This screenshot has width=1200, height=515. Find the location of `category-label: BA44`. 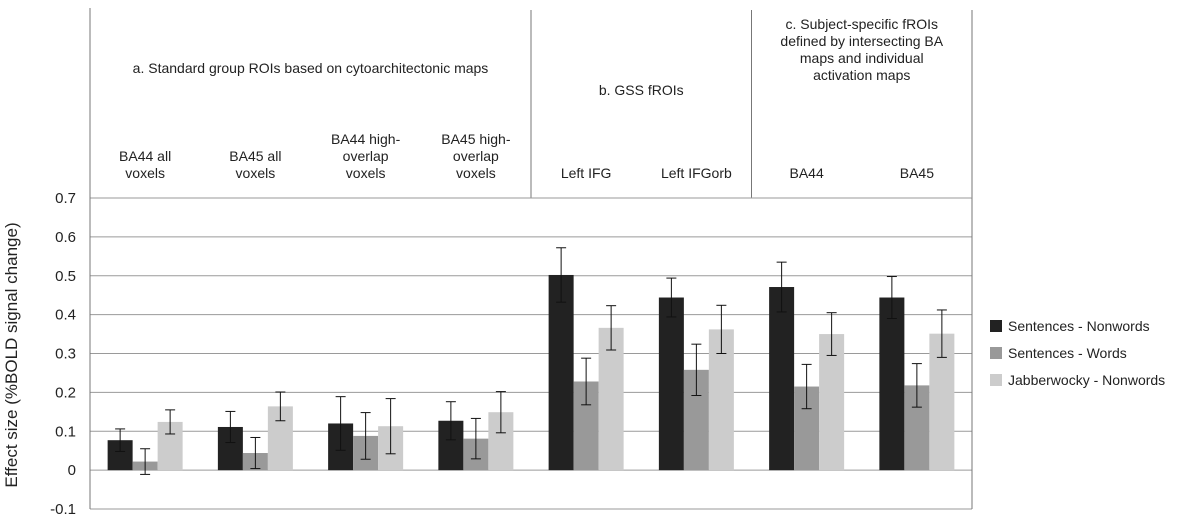

category-label: BA44 is located at coordinates (806, 173).